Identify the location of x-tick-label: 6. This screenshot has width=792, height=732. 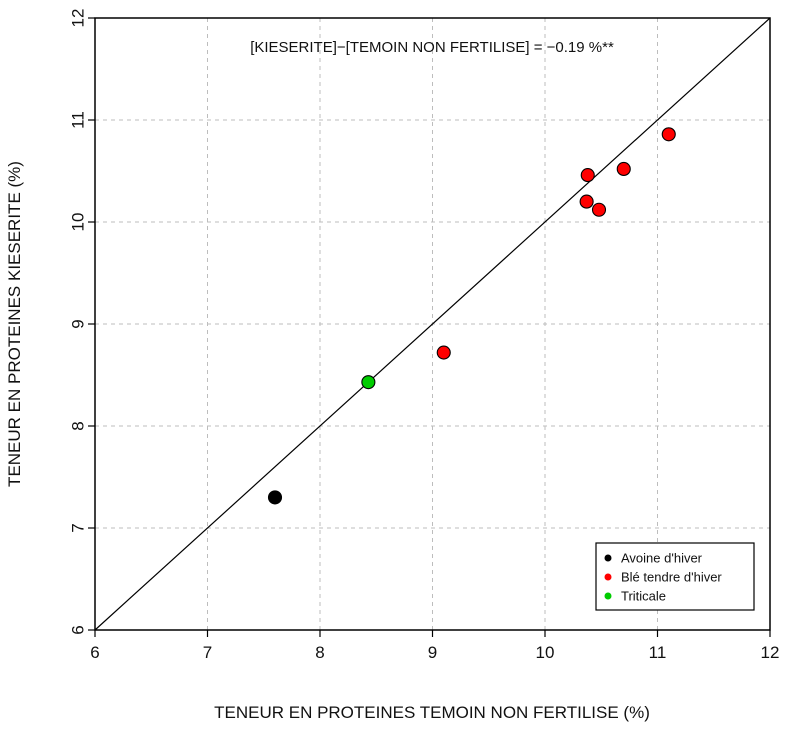
(94, 652).